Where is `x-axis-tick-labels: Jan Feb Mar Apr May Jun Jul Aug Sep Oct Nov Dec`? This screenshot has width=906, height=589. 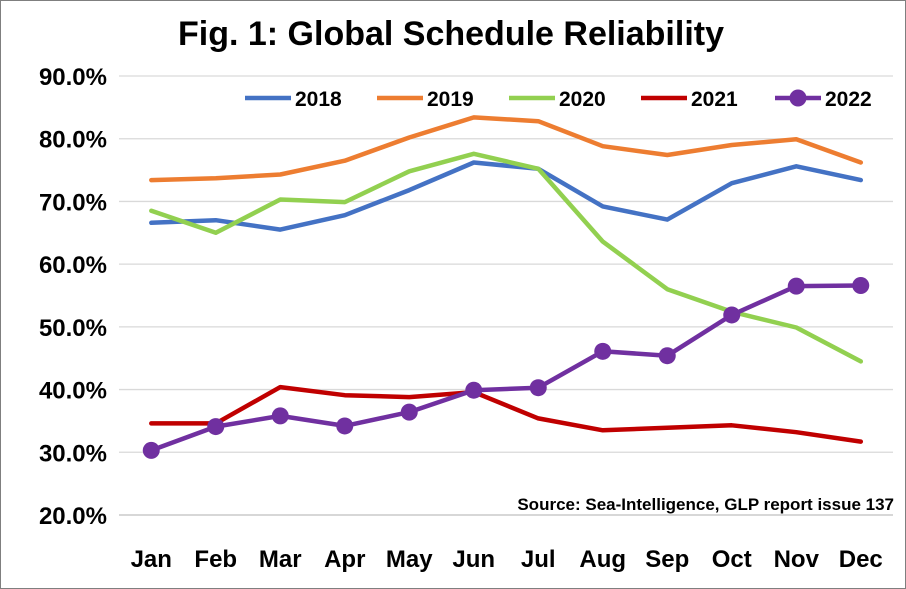
x-axis-tick-labels: Jan Feb Mar Apr May Jun Jul Aug Sep Oct Nov Dec is located at coordinates (507, 559).